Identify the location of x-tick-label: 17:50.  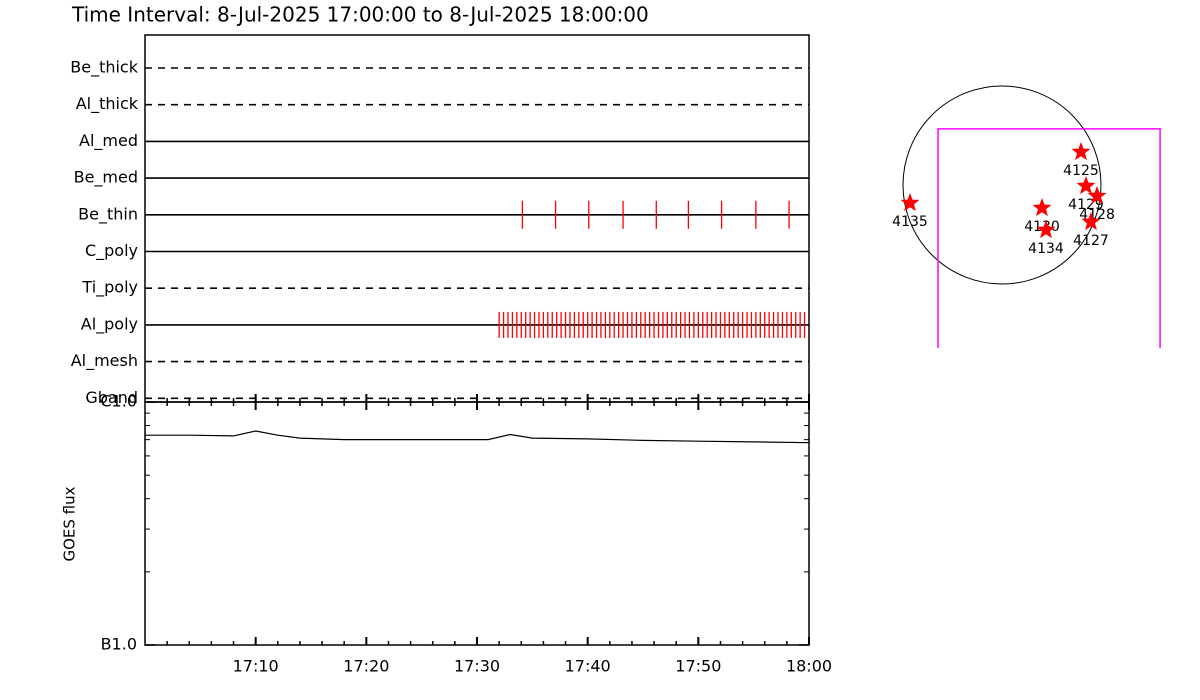
(698, 666).